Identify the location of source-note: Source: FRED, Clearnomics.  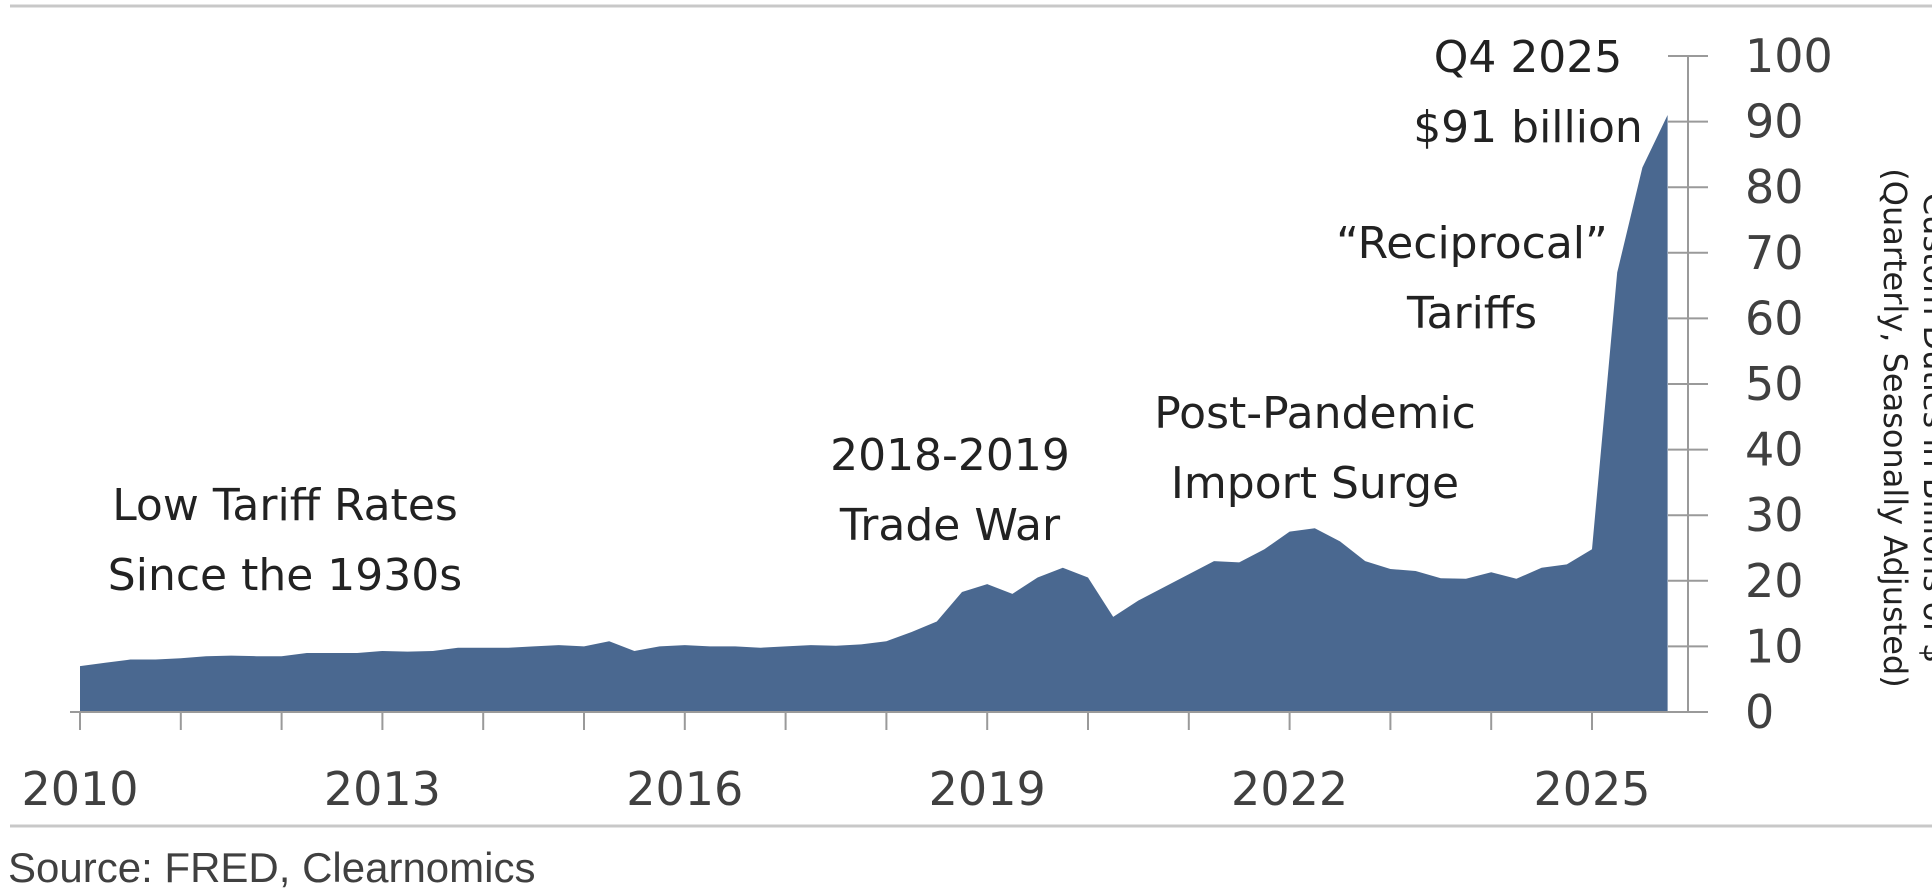
(271, 867).